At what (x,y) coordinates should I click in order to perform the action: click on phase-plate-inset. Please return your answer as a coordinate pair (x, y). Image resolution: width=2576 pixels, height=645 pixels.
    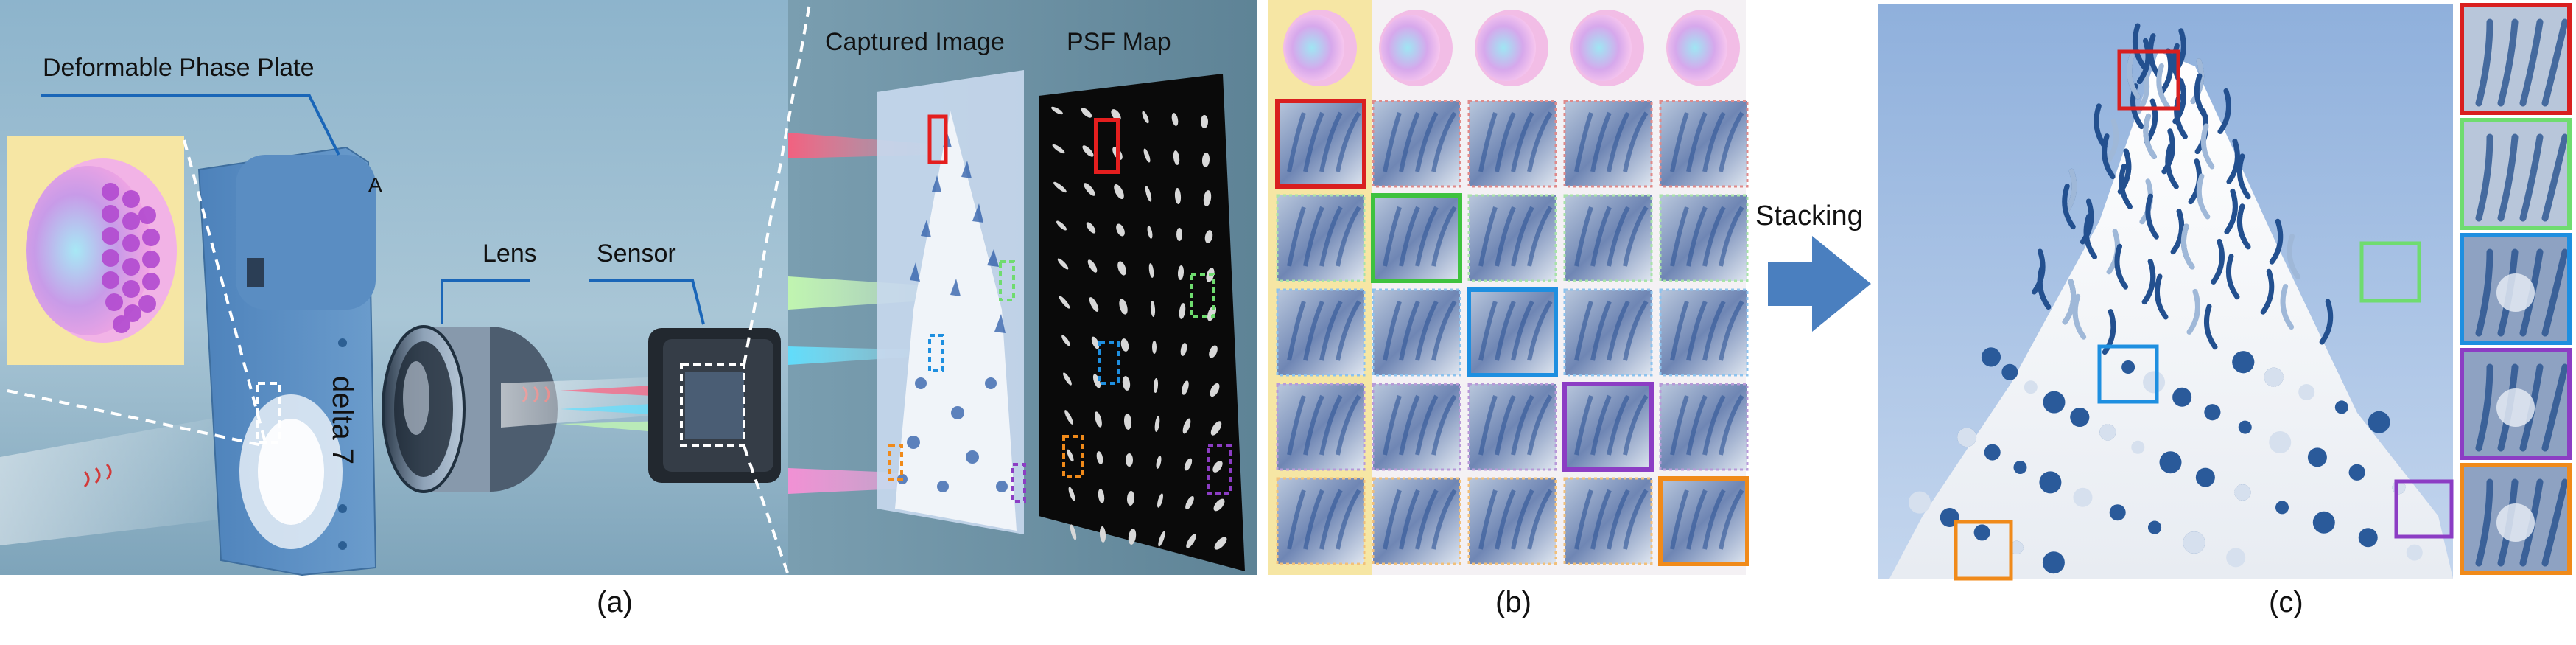
    Looking at the image, I should click on (144, 291).